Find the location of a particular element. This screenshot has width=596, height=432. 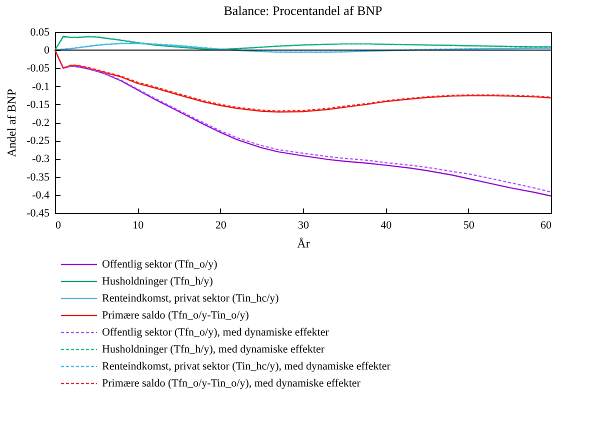

chart-title: Balance: Procentandel af BNP is located at coordinates (303, 10).